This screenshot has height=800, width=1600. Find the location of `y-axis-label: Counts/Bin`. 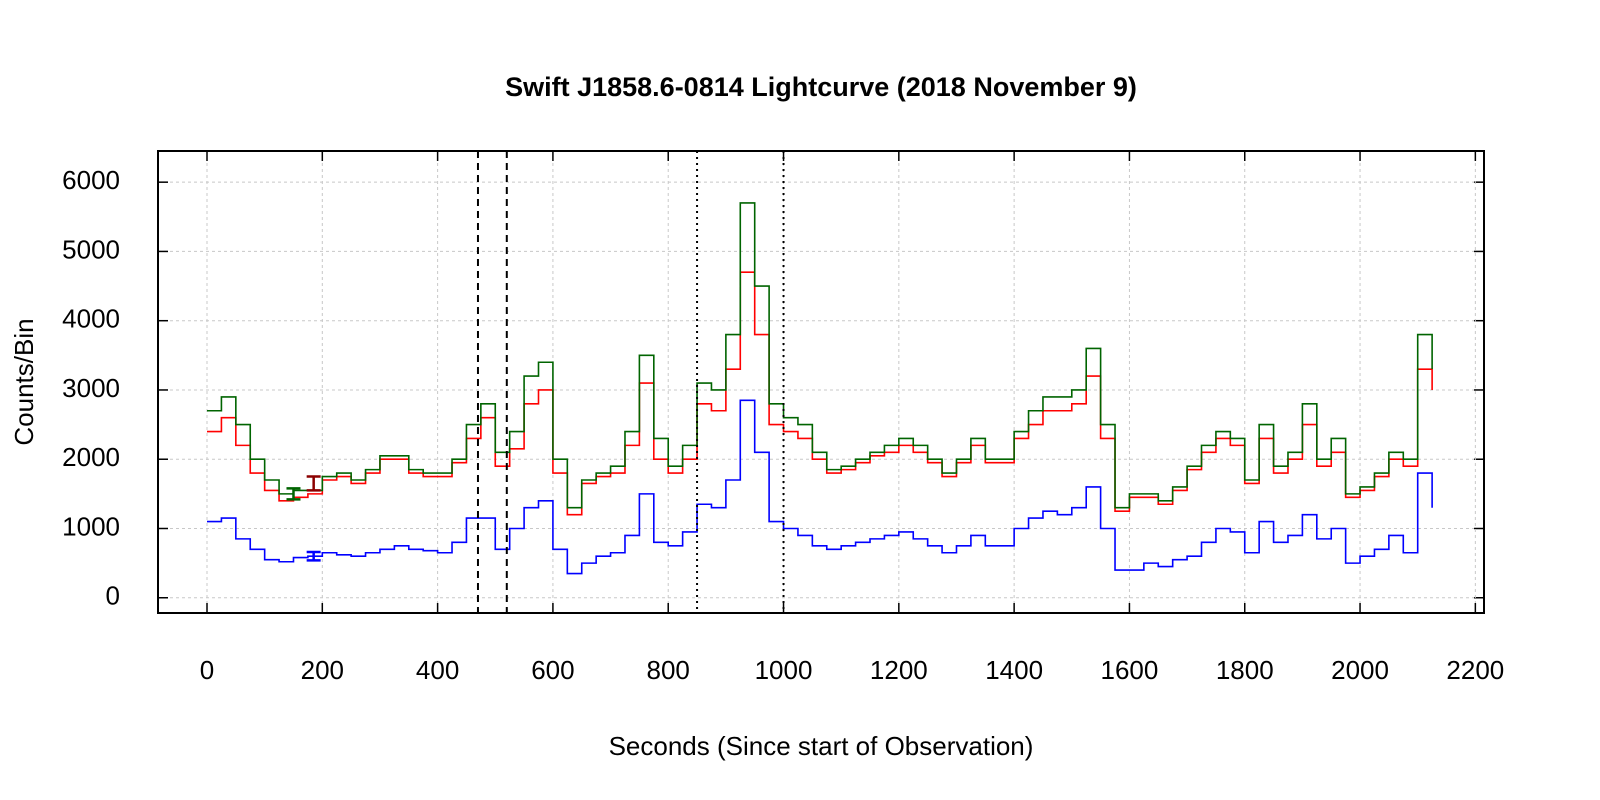

y-axis-label: Counts/Bin is located at coordinates (24, 381).